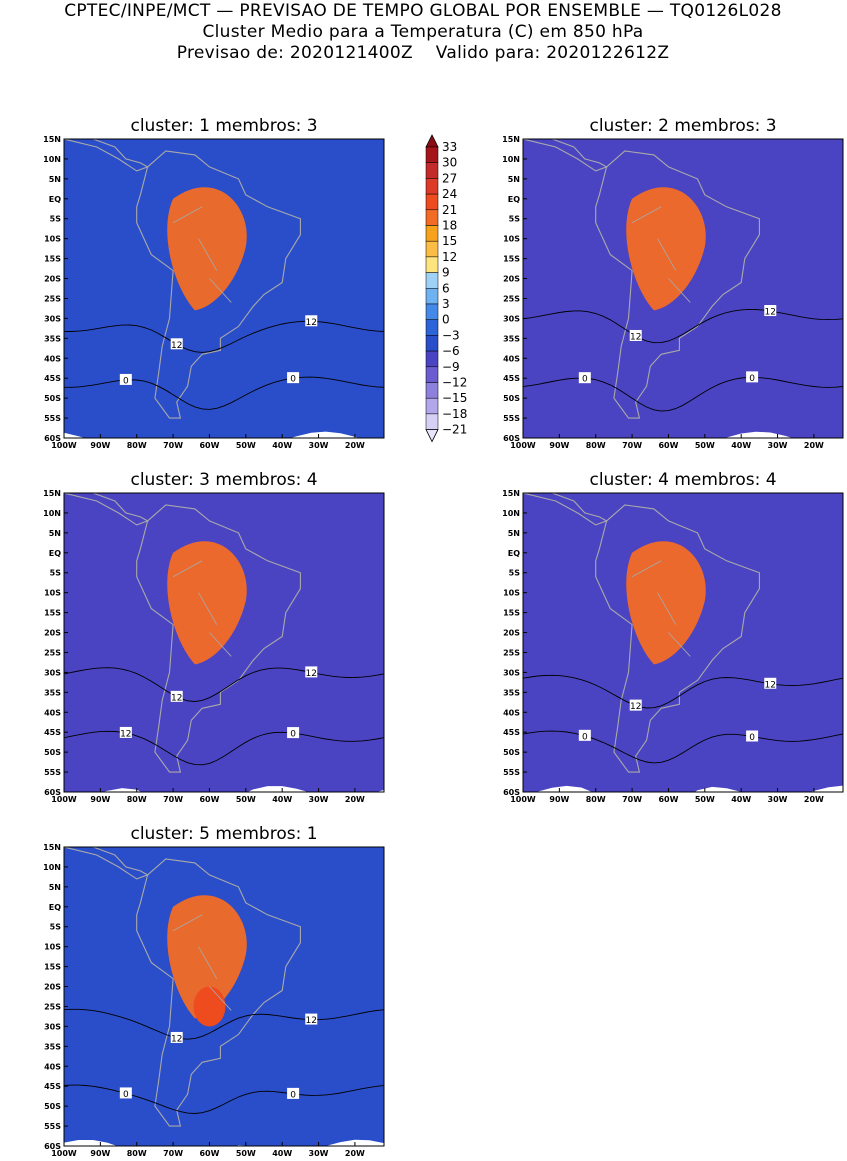  What do you see at coordinates (682, 480) in the screenshot?
I see `panel-title: cluster: 4 membros: 4` at bounding box center [682, 480].